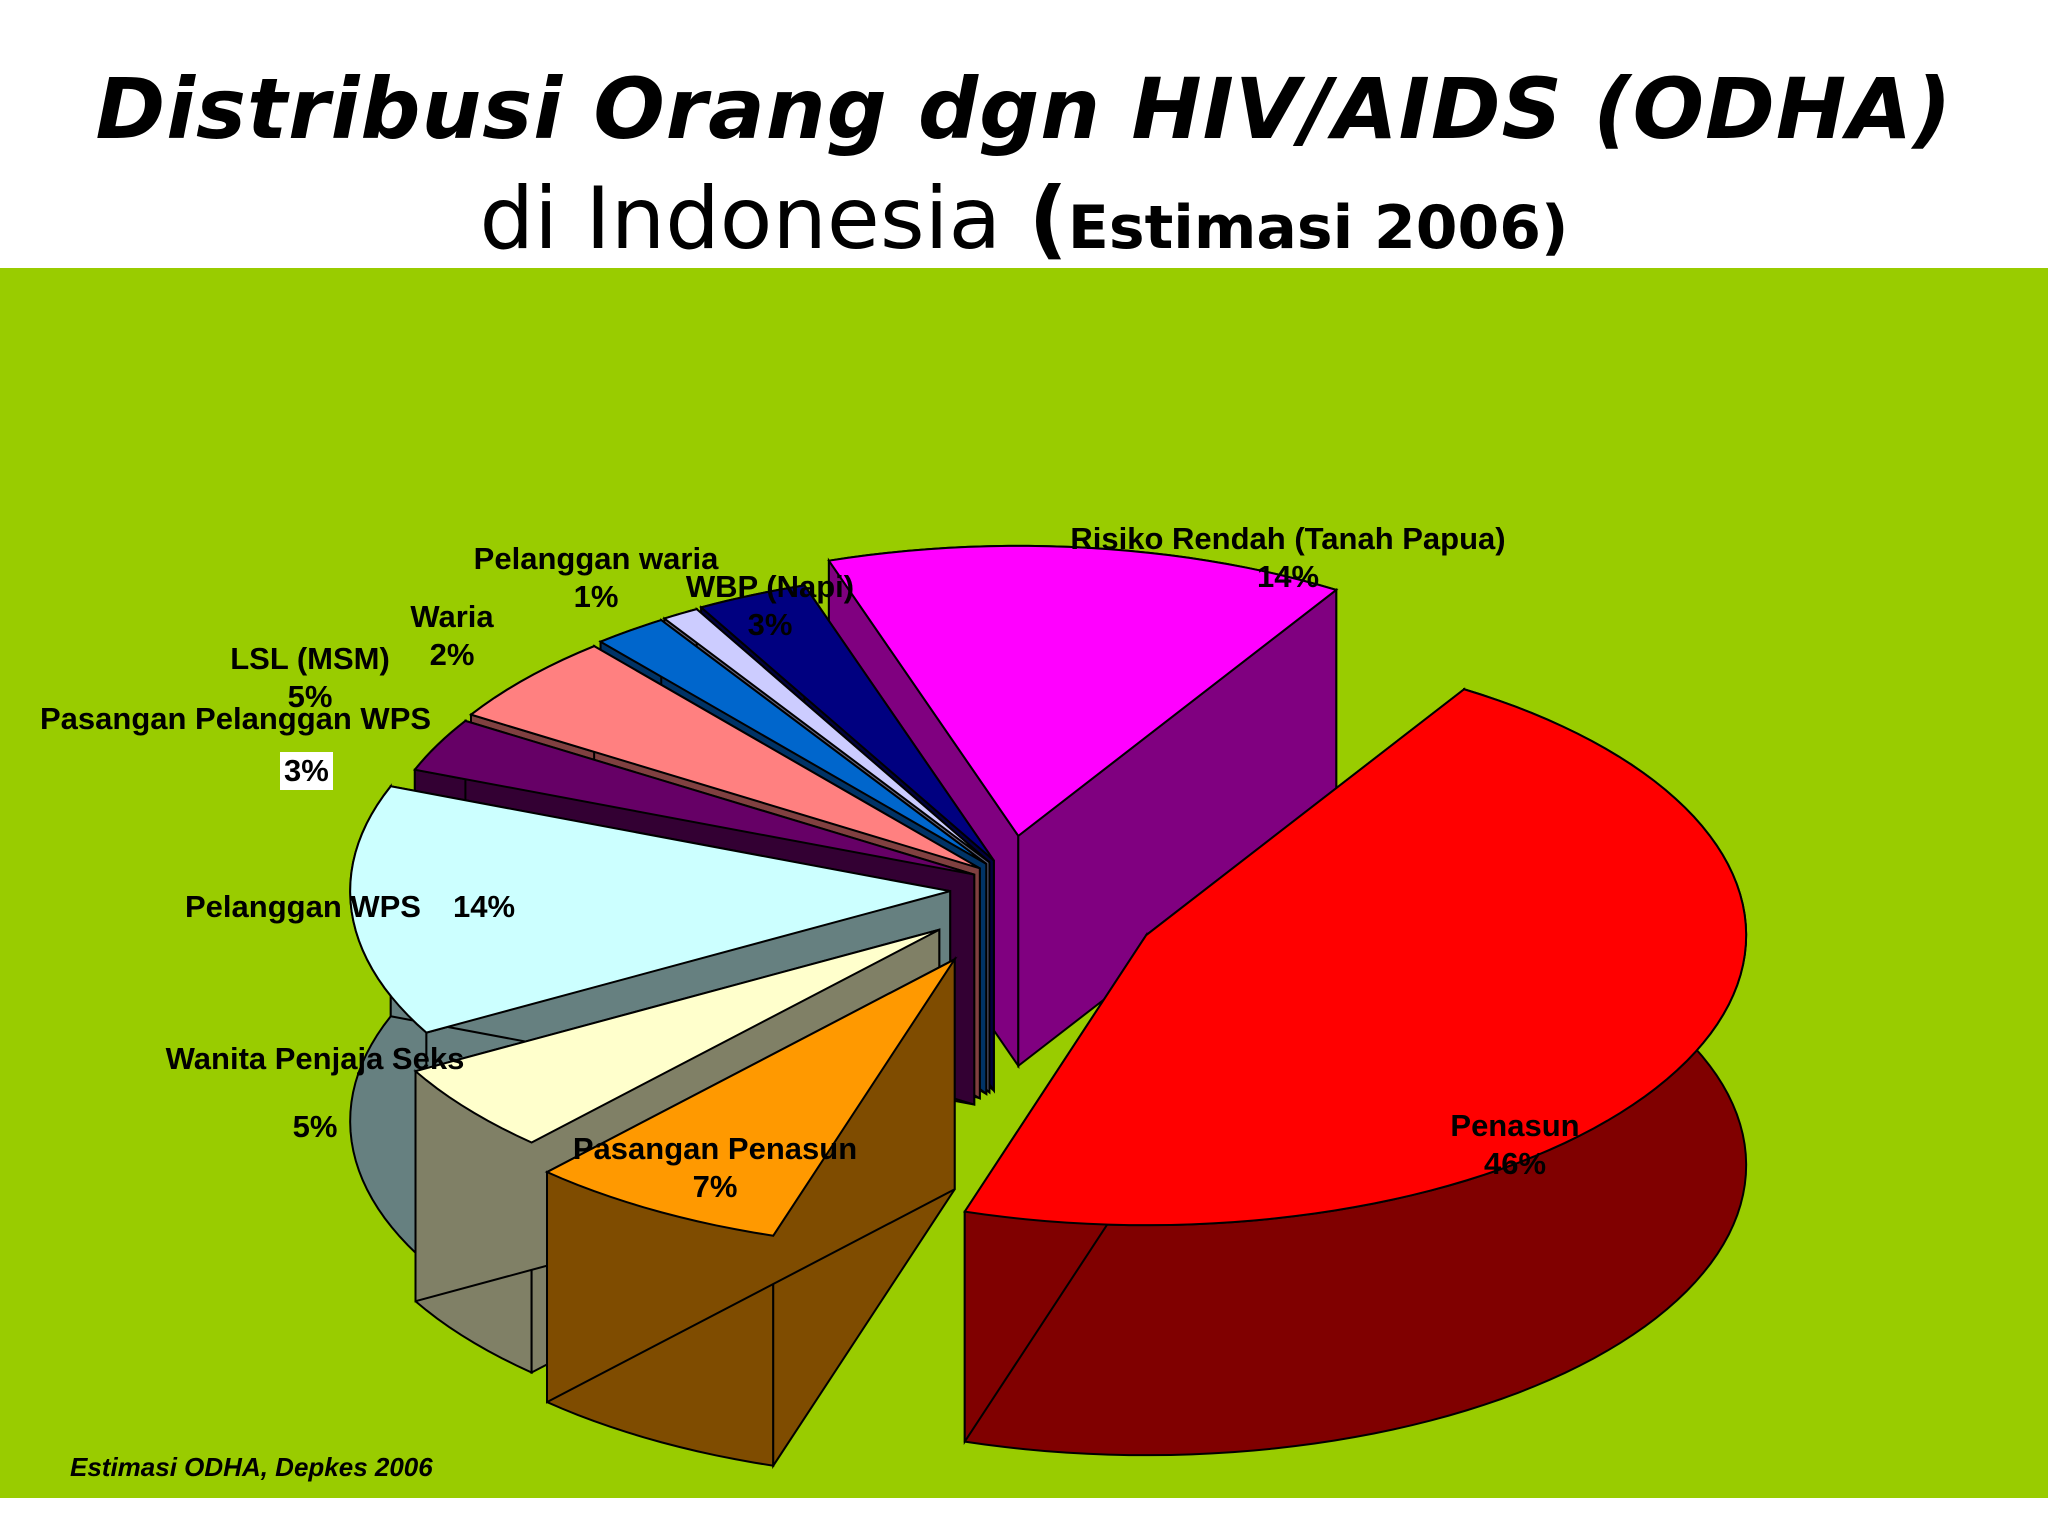 Image resolution: width=2048 pixels, height=1536 pixels. I want to click on slice-label-name: Penasun, so click(1515, 1125).